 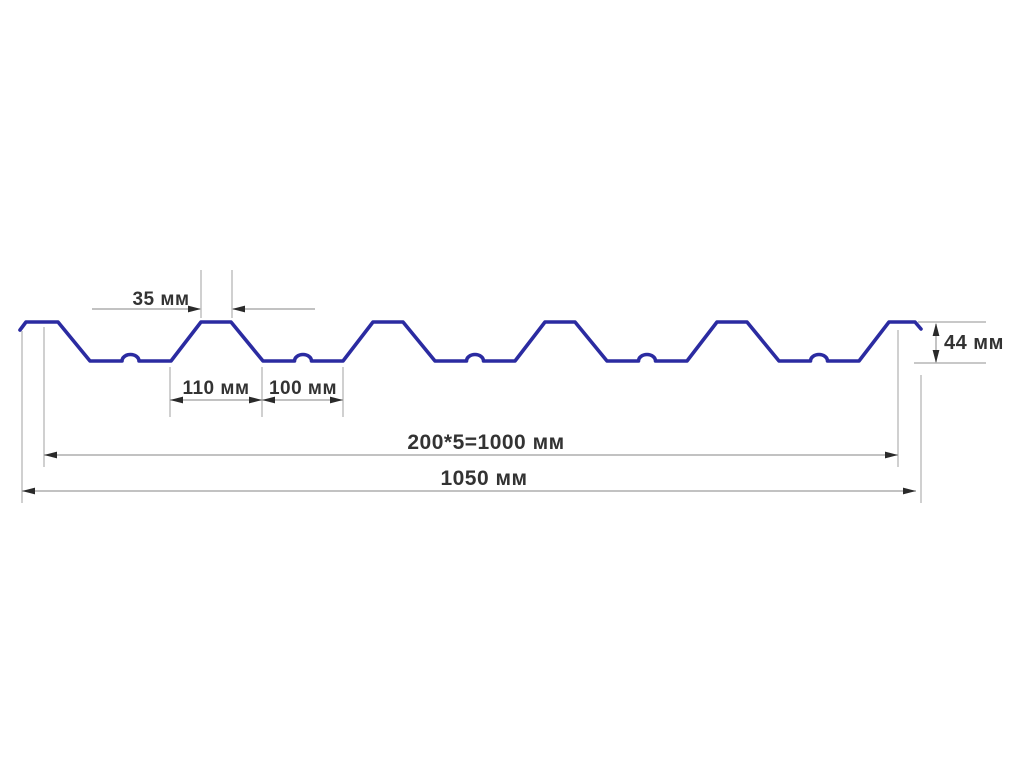 I want to click on dim-top-flange: 35 мм, so click(x=203, y=294).